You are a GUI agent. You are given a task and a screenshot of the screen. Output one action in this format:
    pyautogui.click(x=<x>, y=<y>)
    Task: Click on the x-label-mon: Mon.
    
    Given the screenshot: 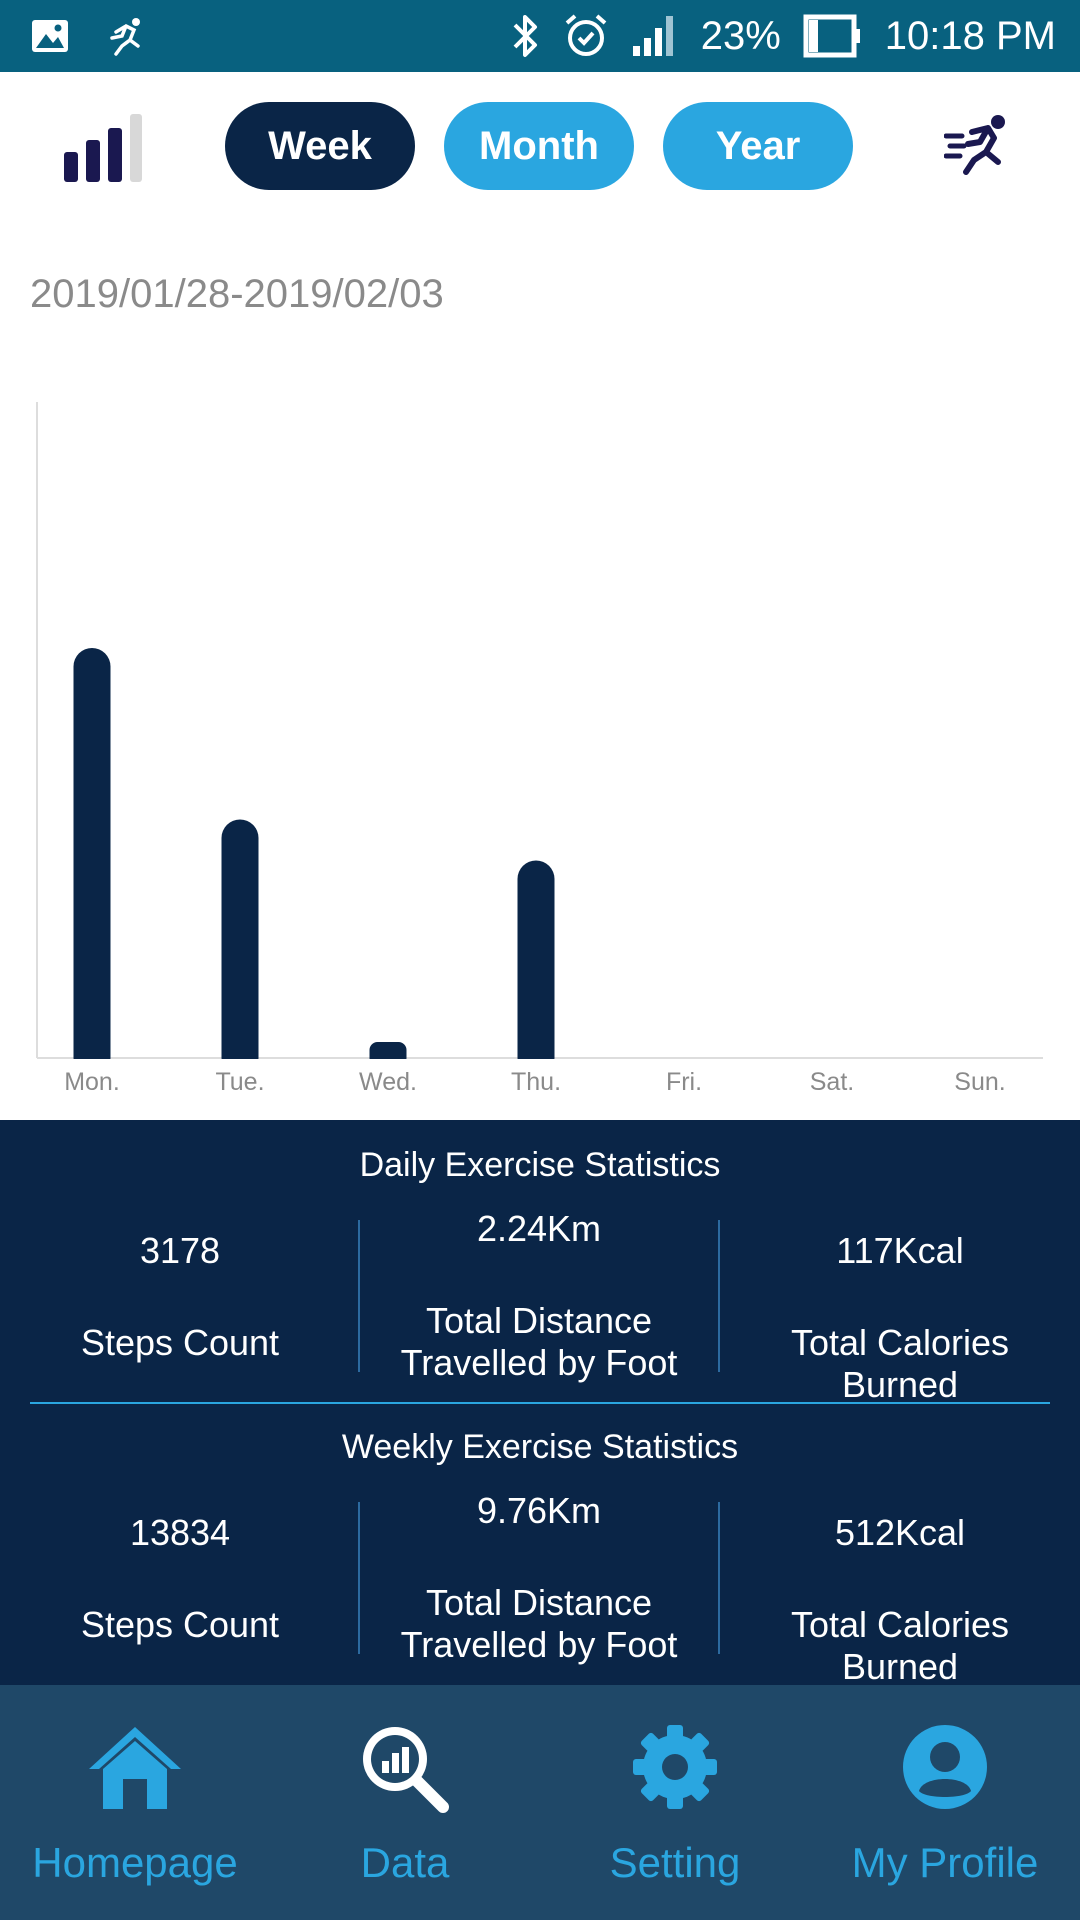 What is the action you would take?
    pyautogui.click(x=92, y=1082)
    